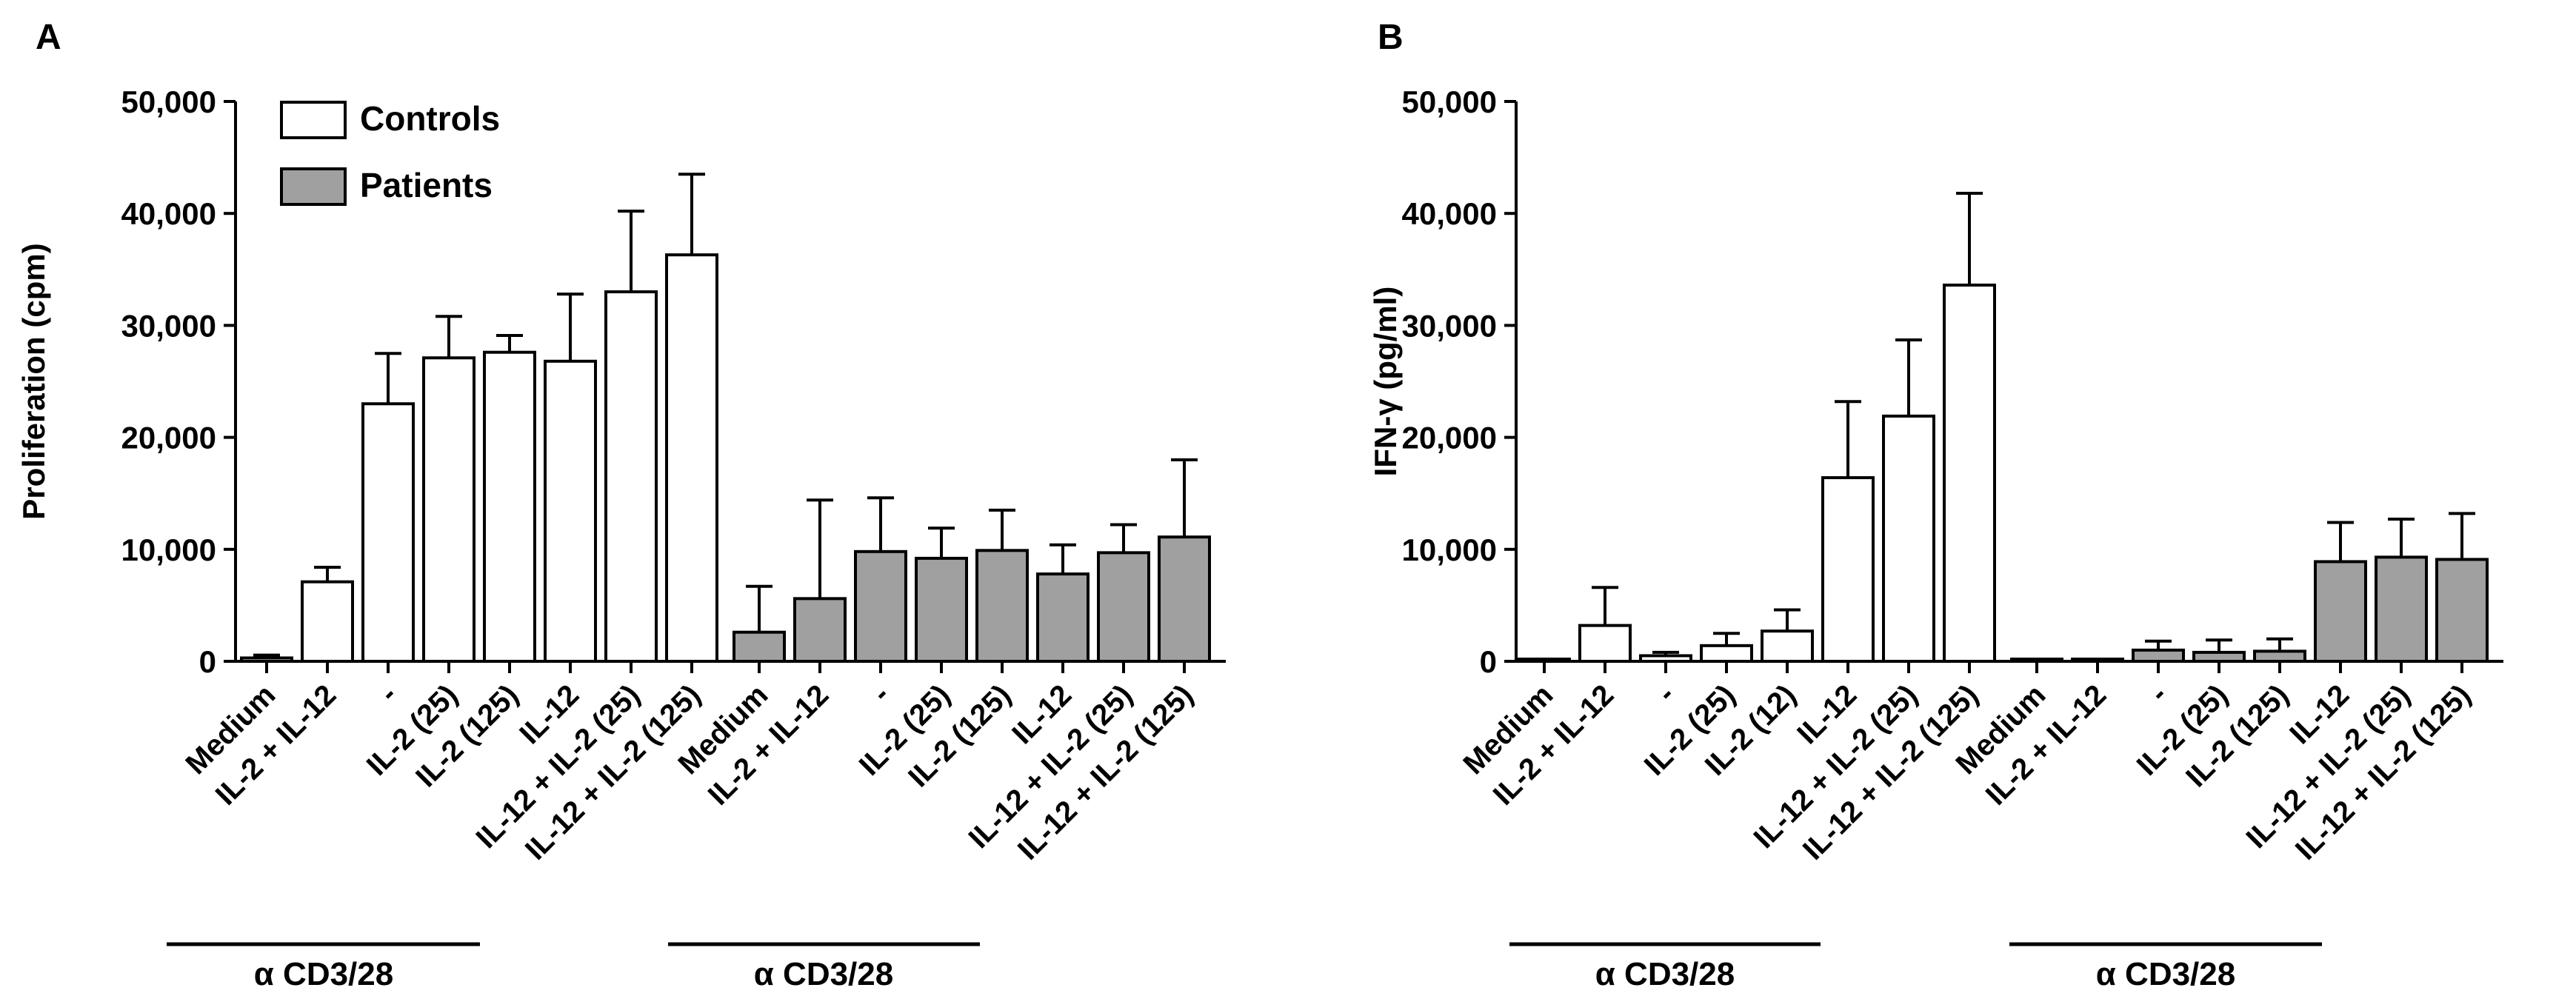 The width and height of the screenshot is (2576, 999). What do you see at coordinates (33, 381) in the screenshot?
I see `y-axis-label: Proliferation (cpm)` at bounding box center [33, 381].